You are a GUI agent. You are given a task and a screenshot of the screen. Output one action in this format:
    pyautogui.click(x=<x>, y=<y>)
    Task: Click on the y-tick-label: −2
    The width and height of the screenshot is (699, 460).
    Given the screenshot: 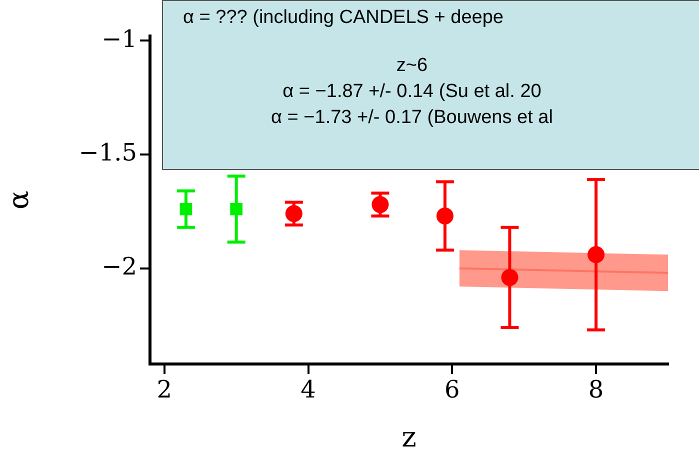 What is the action you would take?
    pyautogui.click(x=119, y=266)
    